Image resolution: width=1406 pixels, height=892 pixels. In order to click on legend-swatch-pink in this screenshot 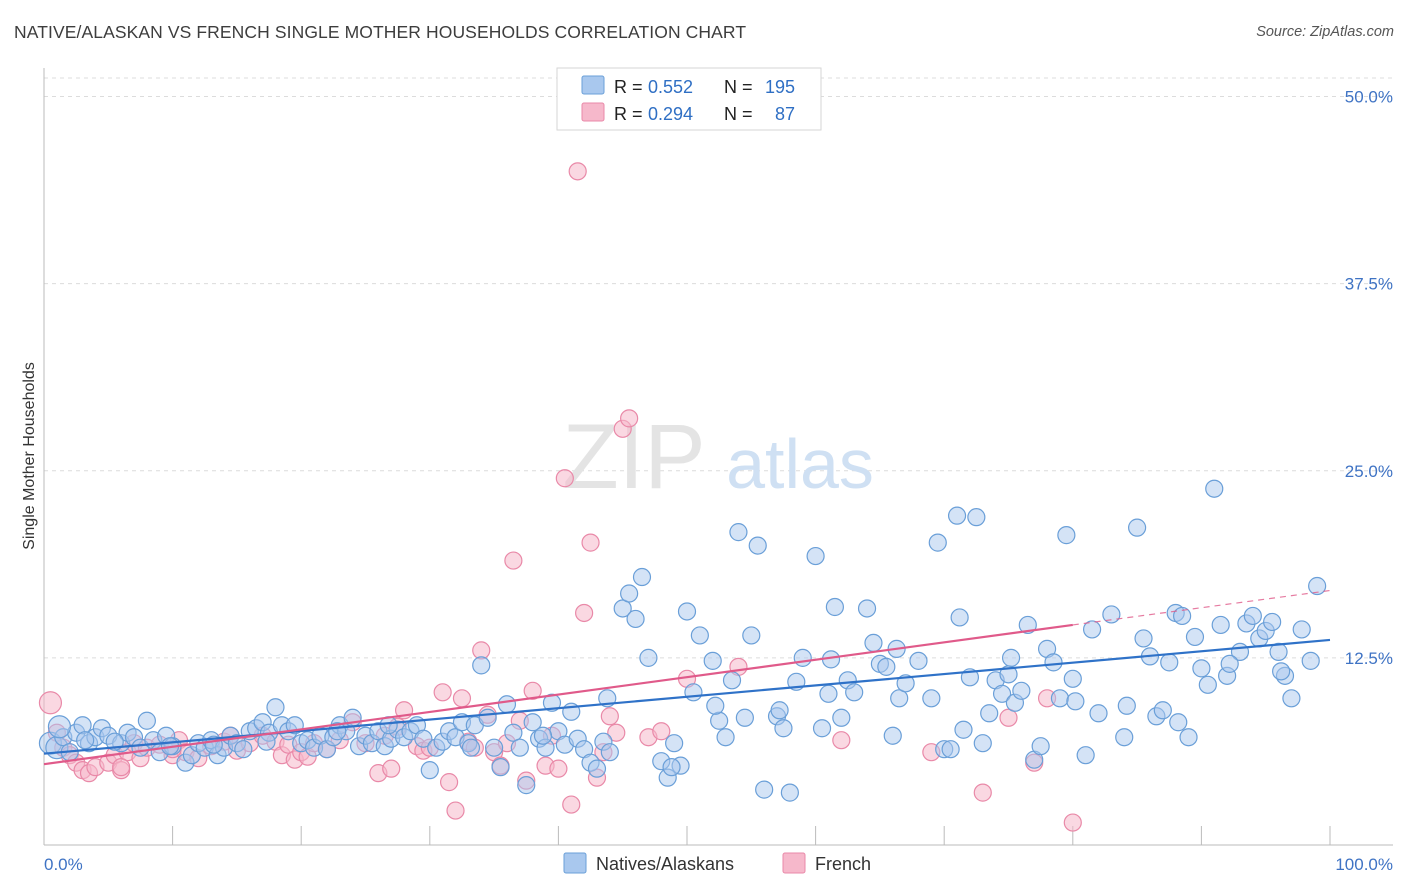, I will do `click(593, 112)`.